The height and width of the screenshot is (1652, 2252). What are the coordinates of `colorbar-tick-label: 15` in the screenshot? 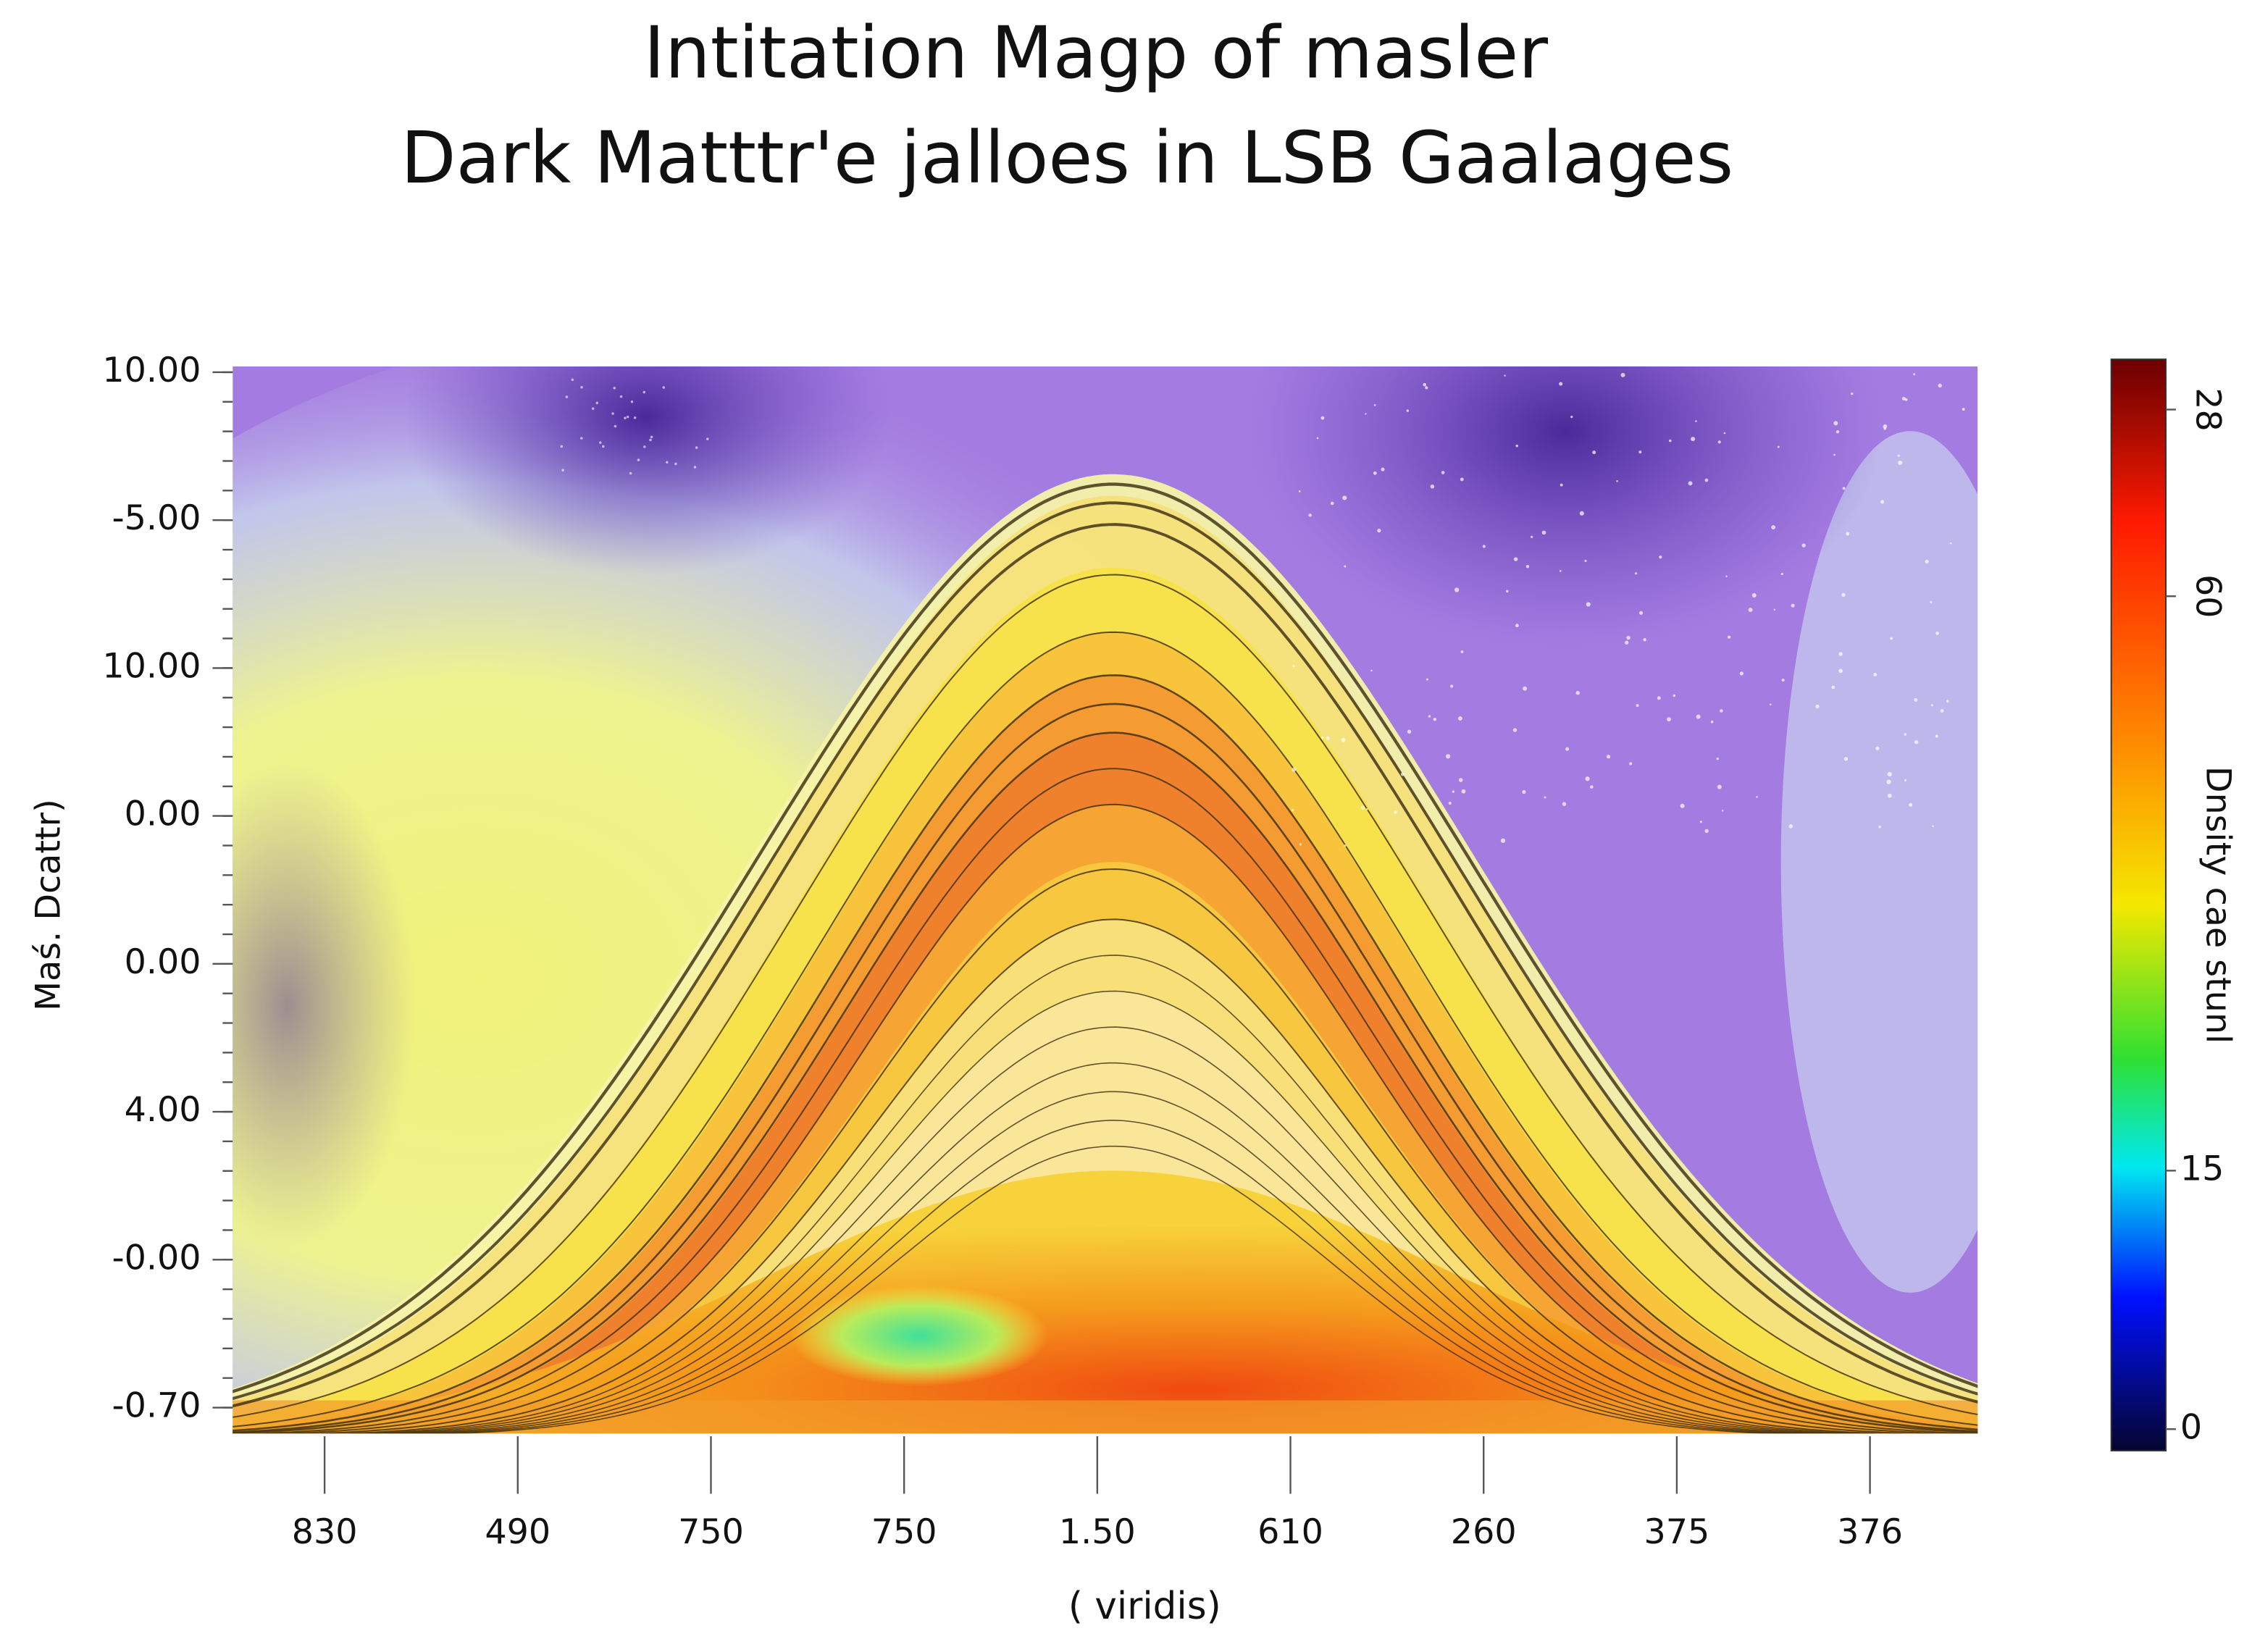 It's located at (2202, 1168).